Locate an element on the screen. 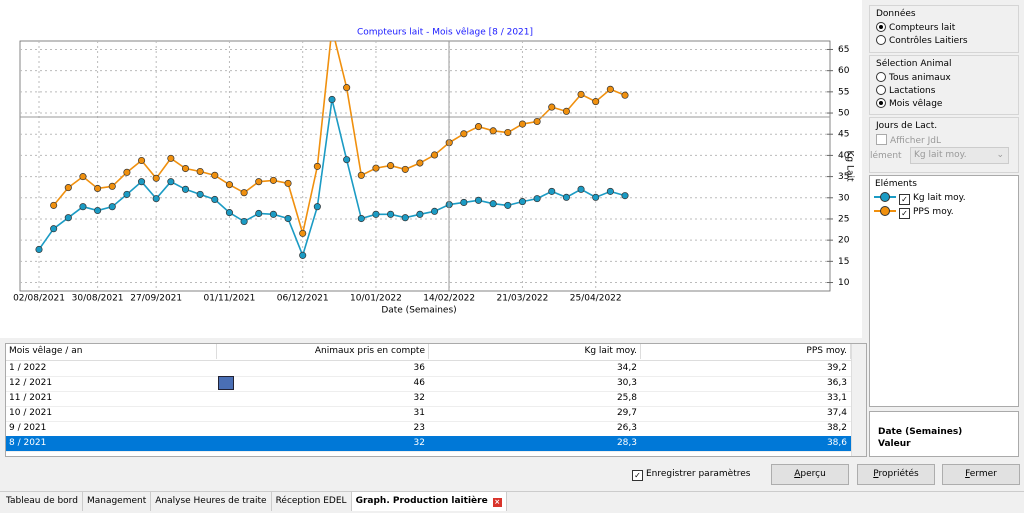 Image resolution: width=1024 pixels, height=513 pixels. radio-button is located at coordinates (881, 90).